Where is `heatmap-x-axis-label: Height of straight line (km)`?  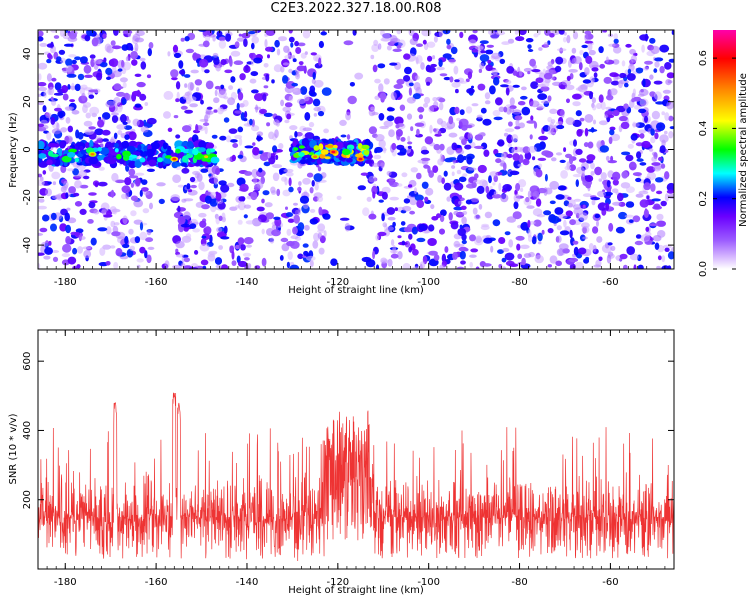
heatmap-x-axis-label: Height of straight line (km) is located at coordinates (356, 290).